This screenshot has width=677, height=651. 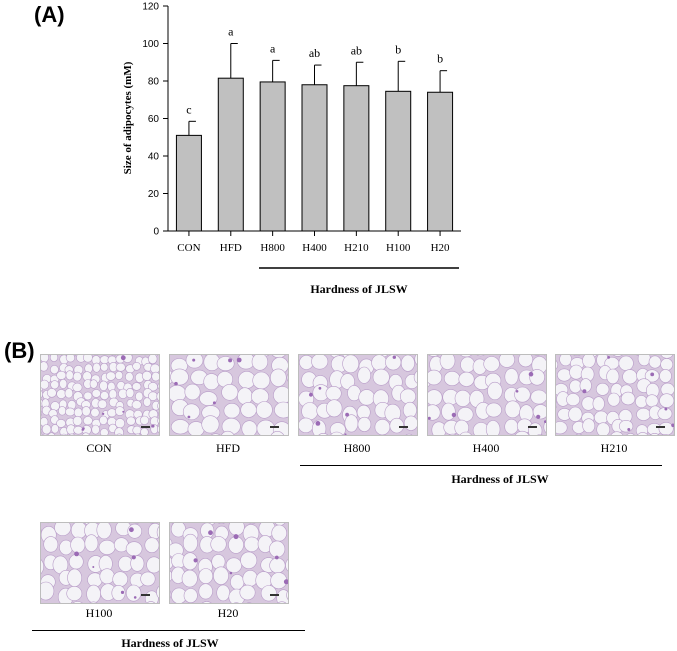 What do you see at coordinates (487, 395) in the screenshot?
I see `micrograph-h400` at bounding box center [487, 395].